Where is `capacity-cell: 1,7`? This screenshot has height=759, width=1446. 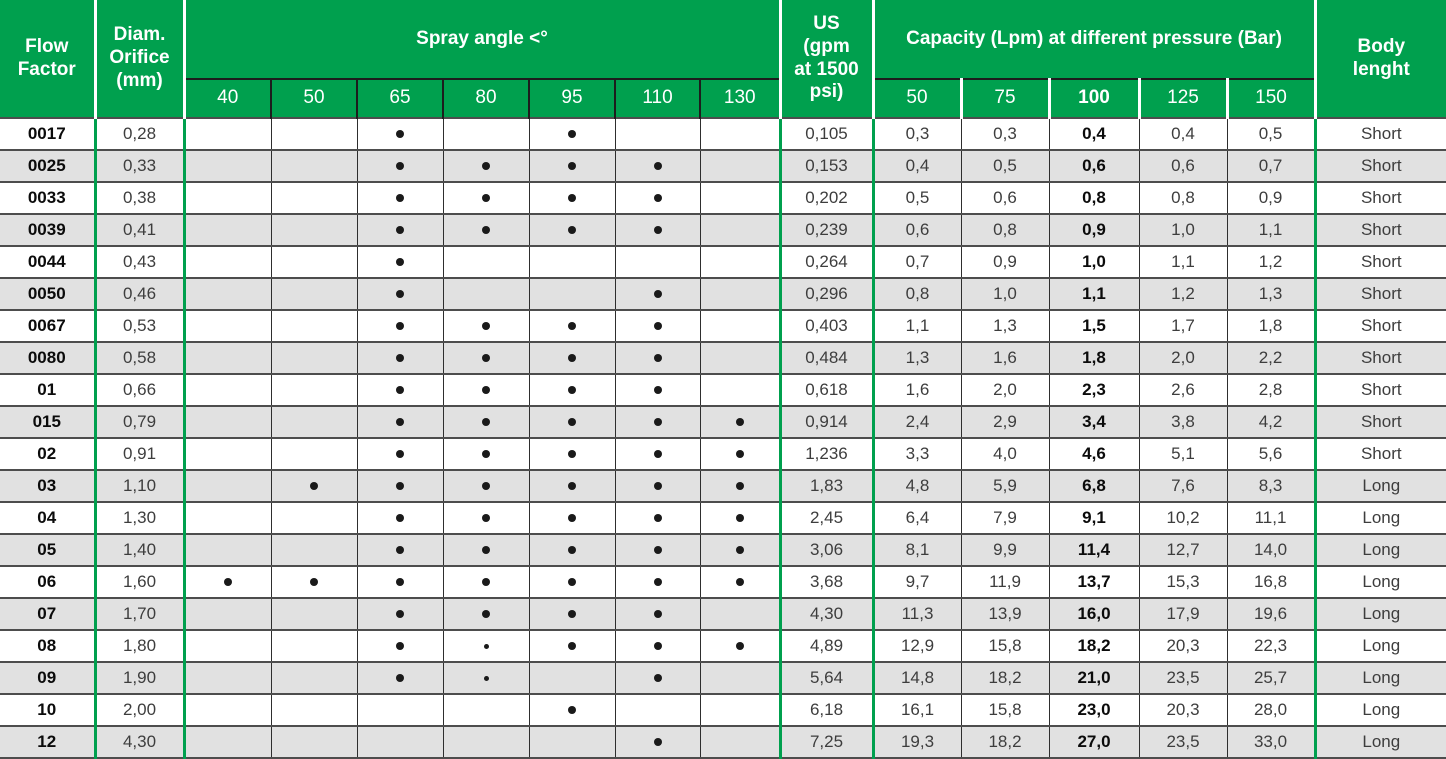
capacity-cell: 1,7 is located at coordinates (1182, 325).